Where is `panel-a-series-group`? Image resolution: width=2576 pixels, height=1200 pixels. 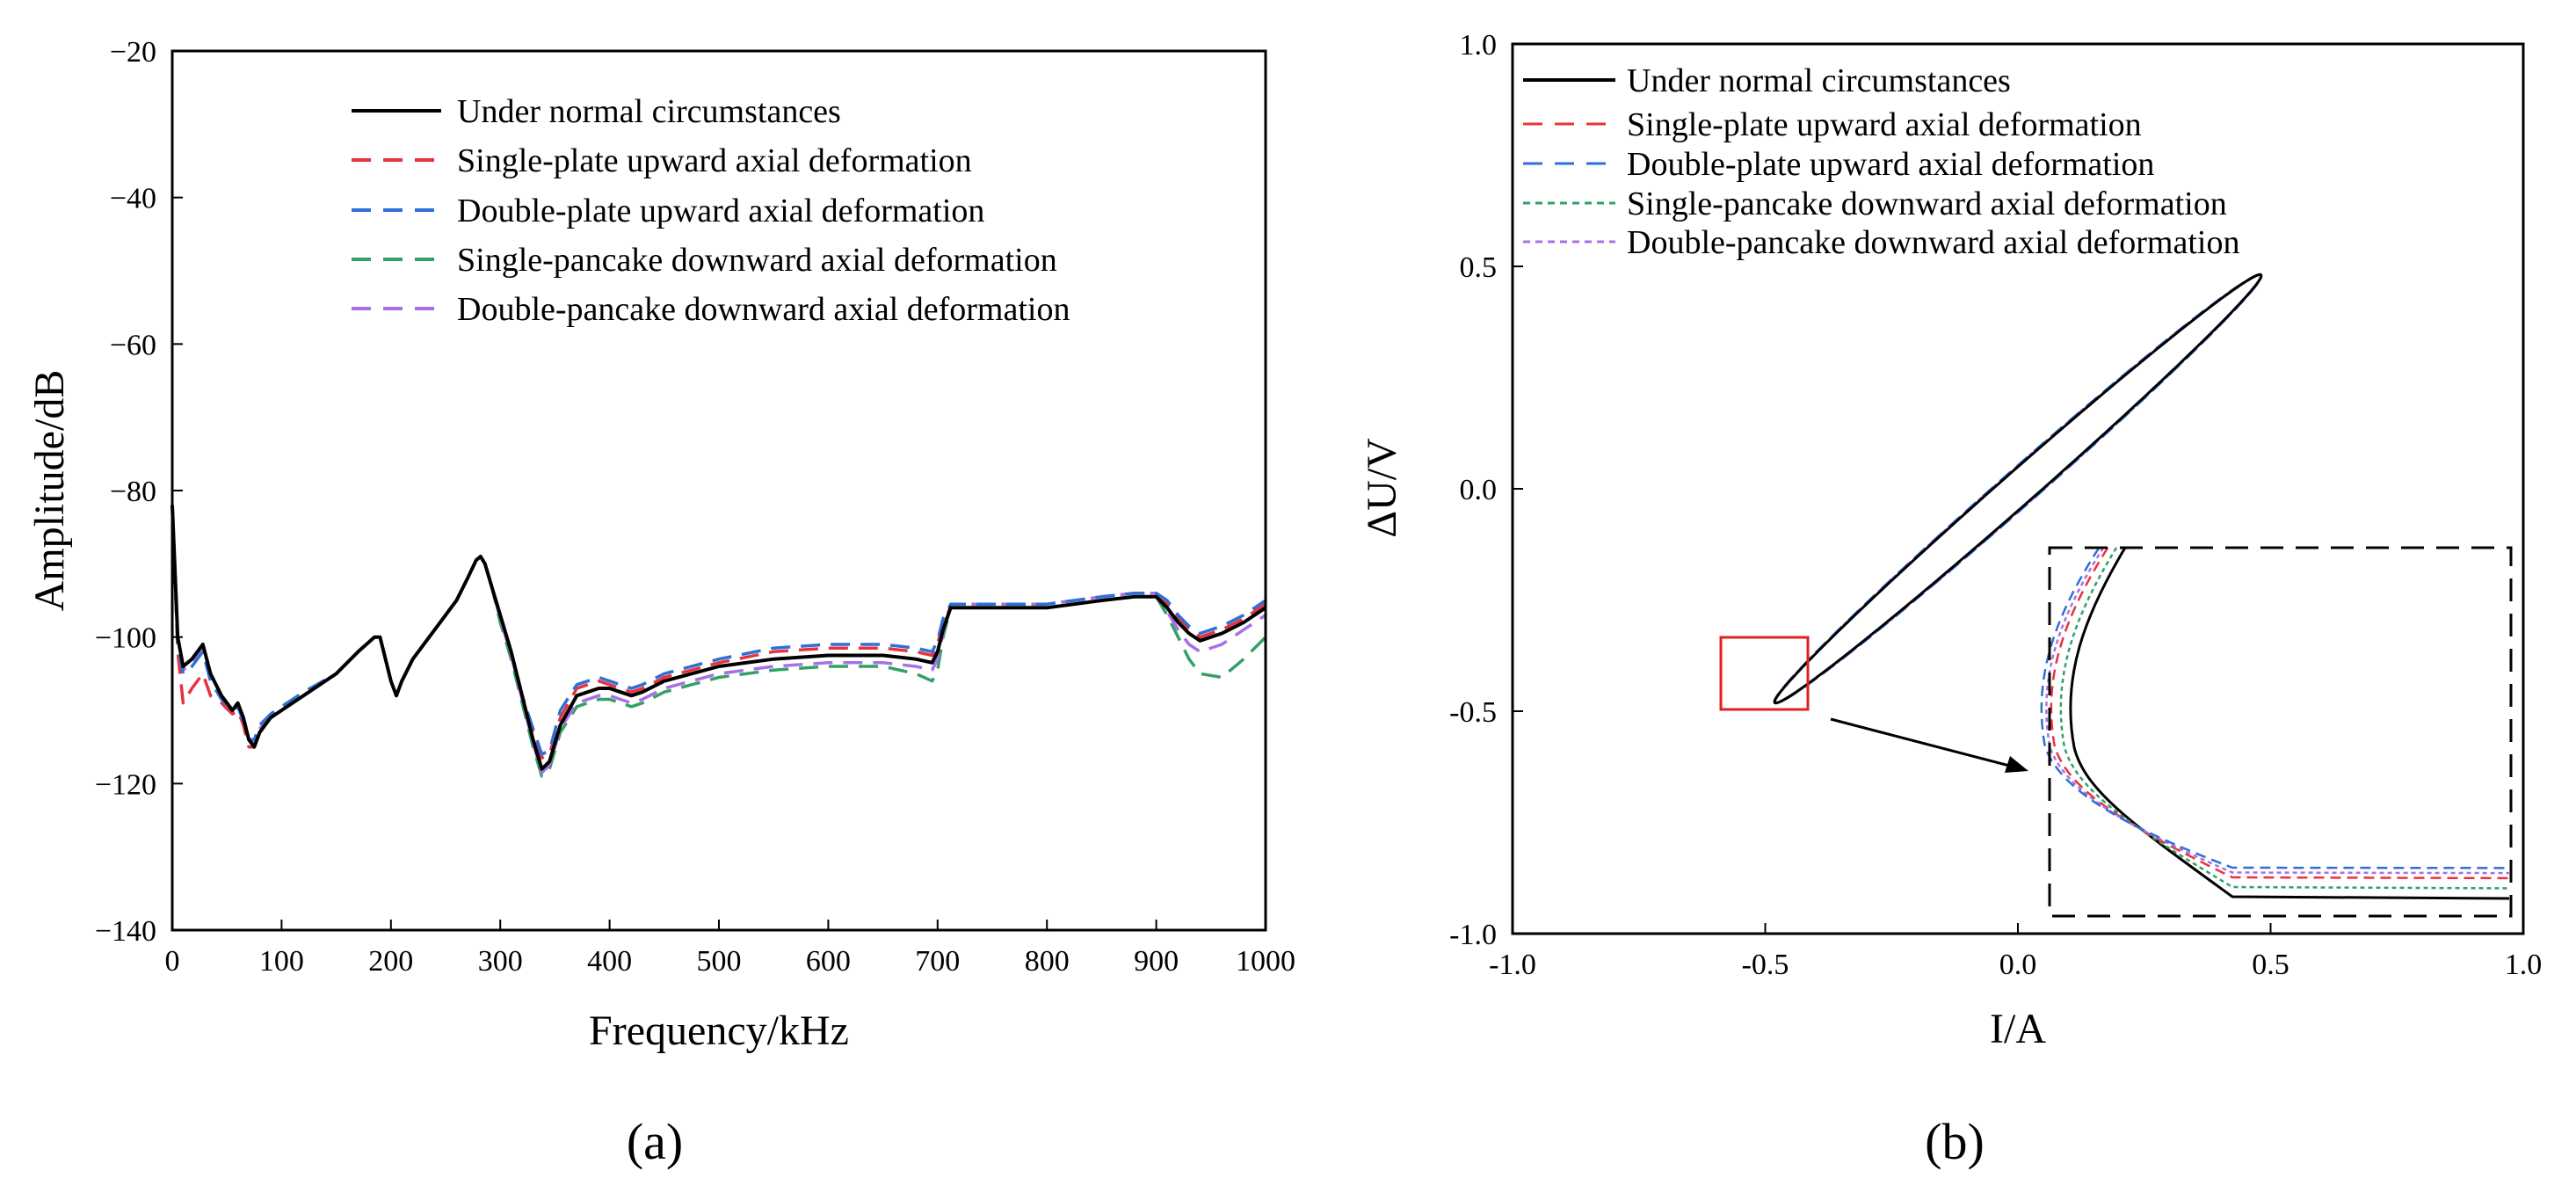 panel-a-series-group is located at coordinates (719, 641).